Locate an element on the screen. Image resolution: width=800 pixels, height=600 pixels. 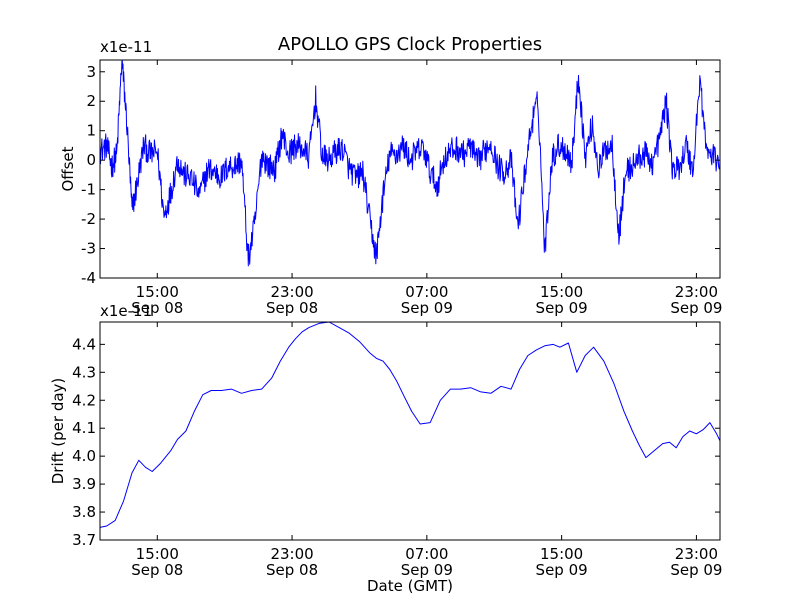
offset-y-tick-label: -2 is located at coordinates (88, 219).